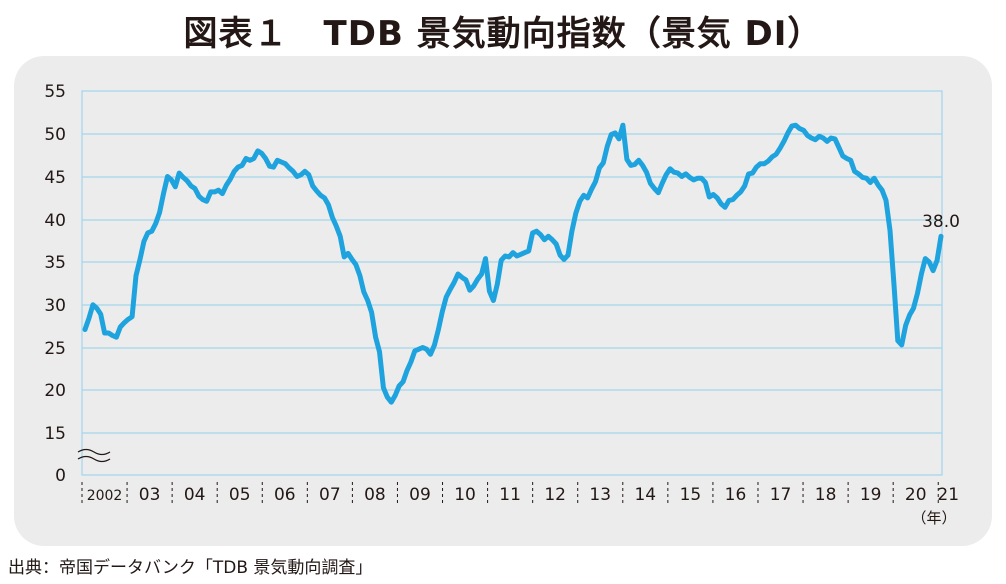 The height and width of the screenshot is (584, 1006). What do you see at coordinates (55, 135) in the screenshot?
I see `y-tick-label: 50` at bounding box center [55, 135].